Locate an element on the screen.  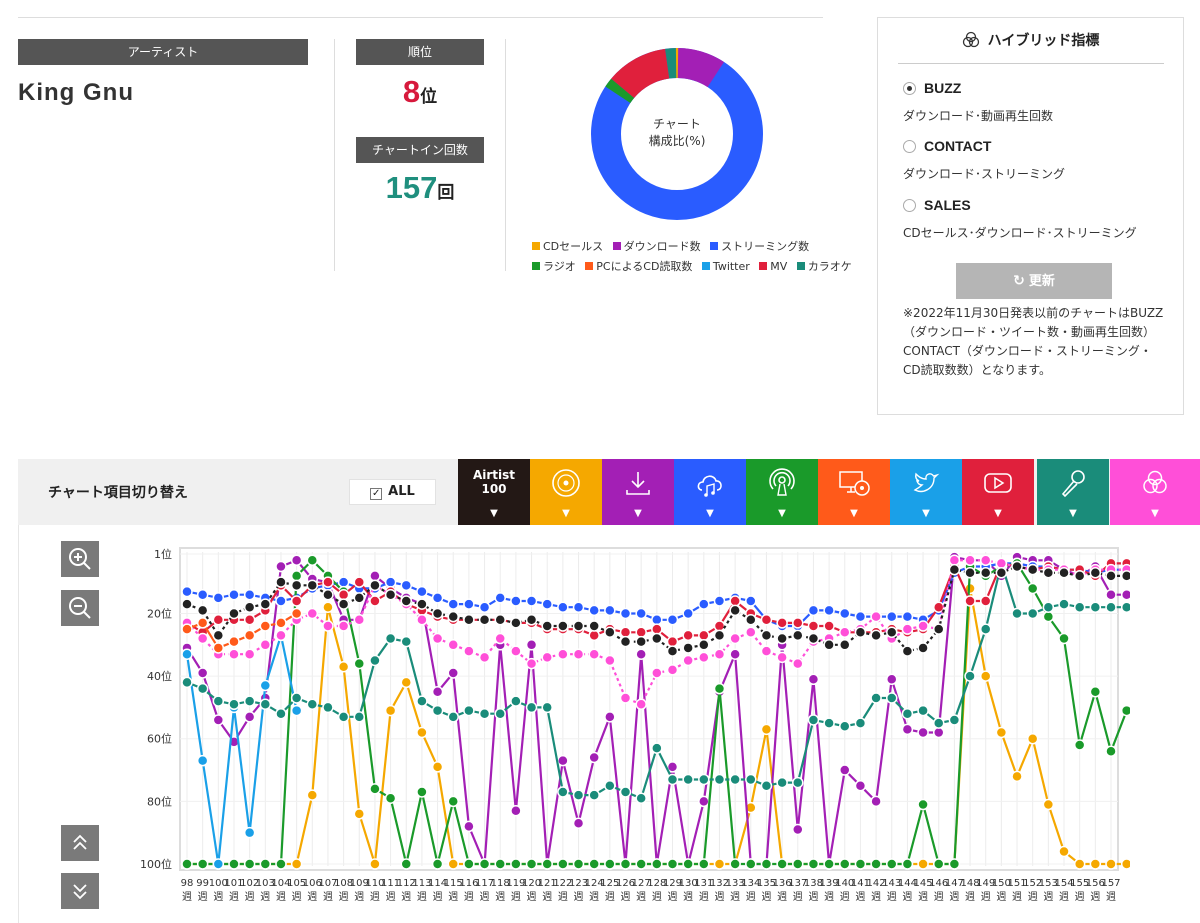
tab-pc-cd-read: ▼ is located at coordinates (854, 492).